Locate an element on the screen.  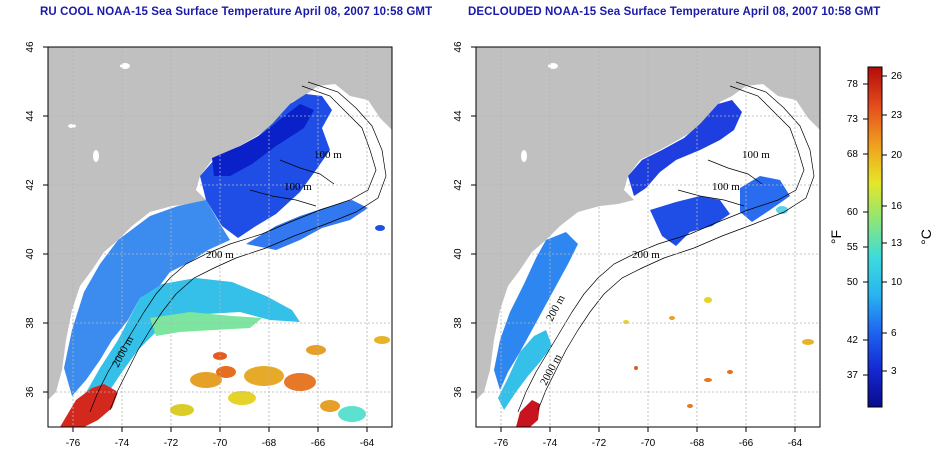
right-sst-shelf is located at coordinates (536, 311).